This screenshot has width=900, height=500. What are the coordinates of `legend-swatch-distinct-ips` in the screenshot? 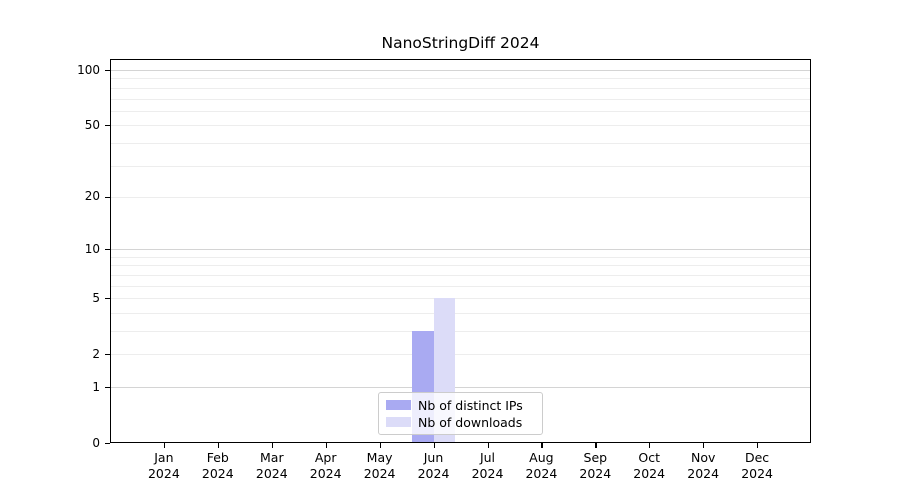 It's located at (398, 405).